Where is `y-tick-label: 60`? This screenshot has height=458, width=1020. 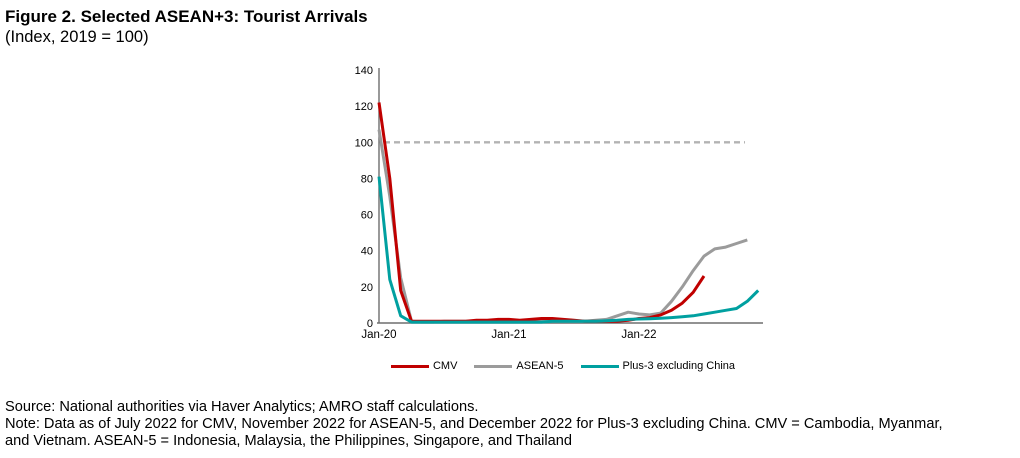 y-tick-label: 60 is located at coordinates (367, 216).